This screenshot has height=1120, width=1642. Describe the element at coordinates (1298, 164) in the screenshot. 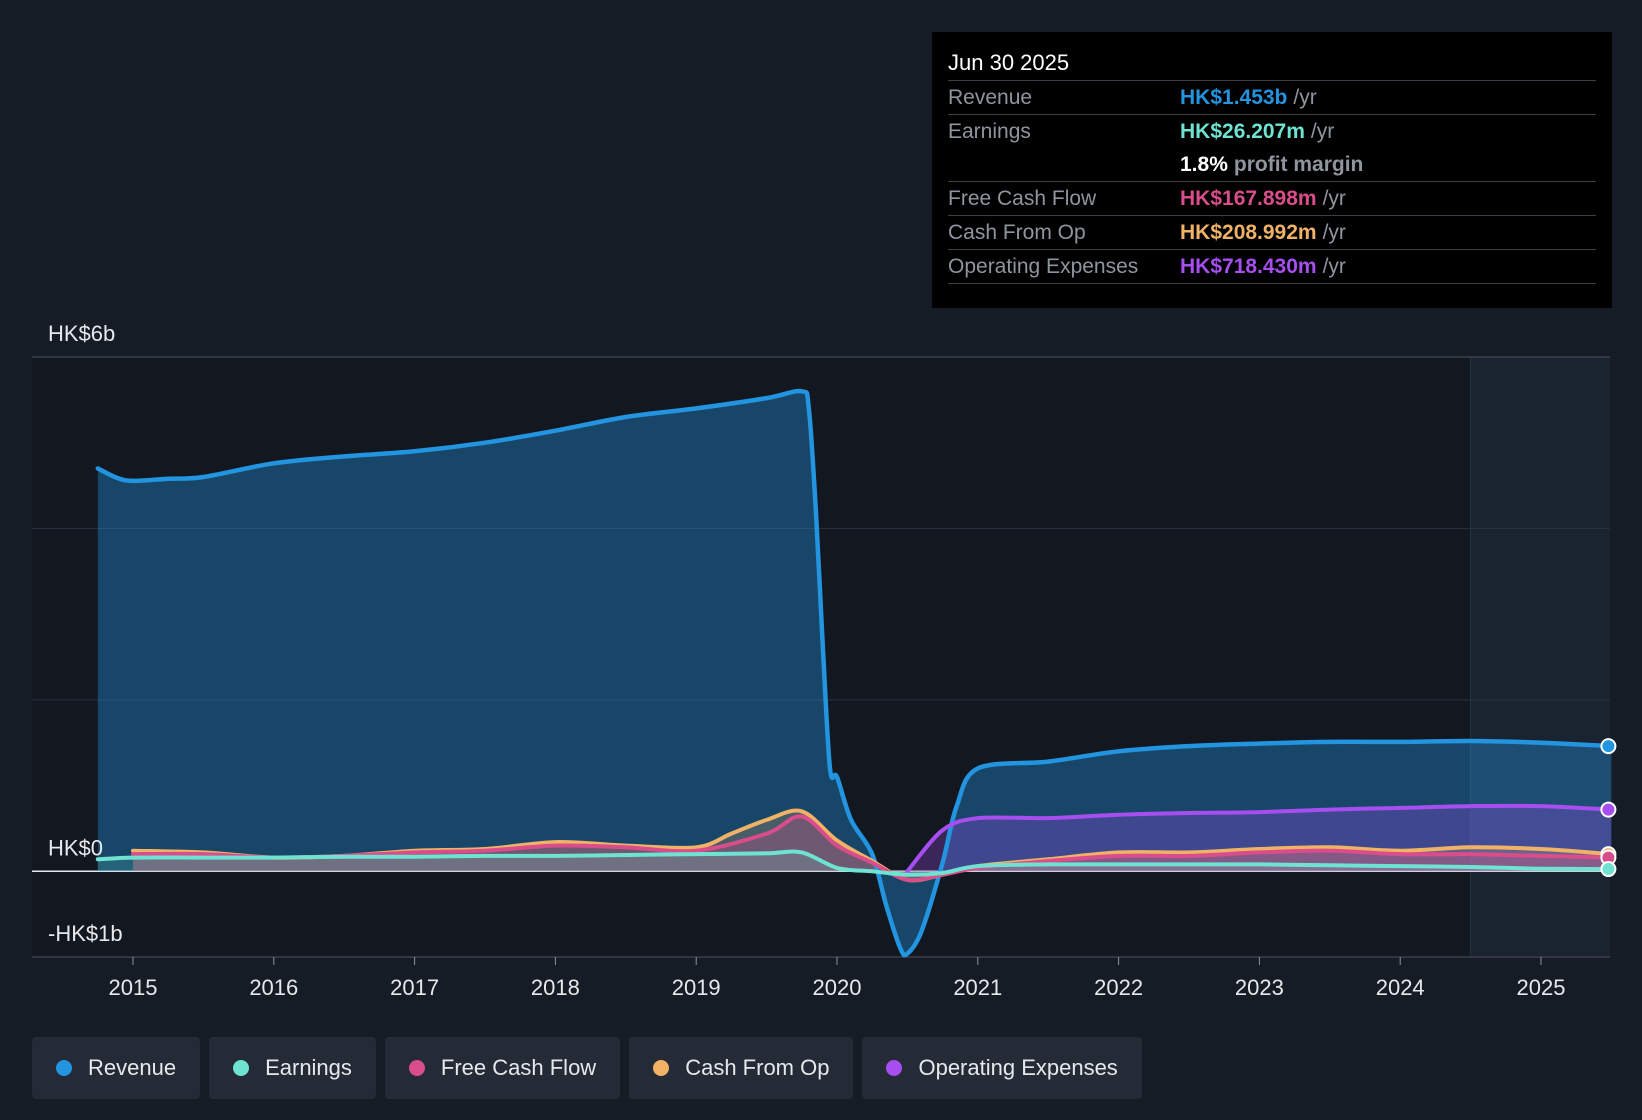

I see `tooltip-unit: profit margin` at that location.